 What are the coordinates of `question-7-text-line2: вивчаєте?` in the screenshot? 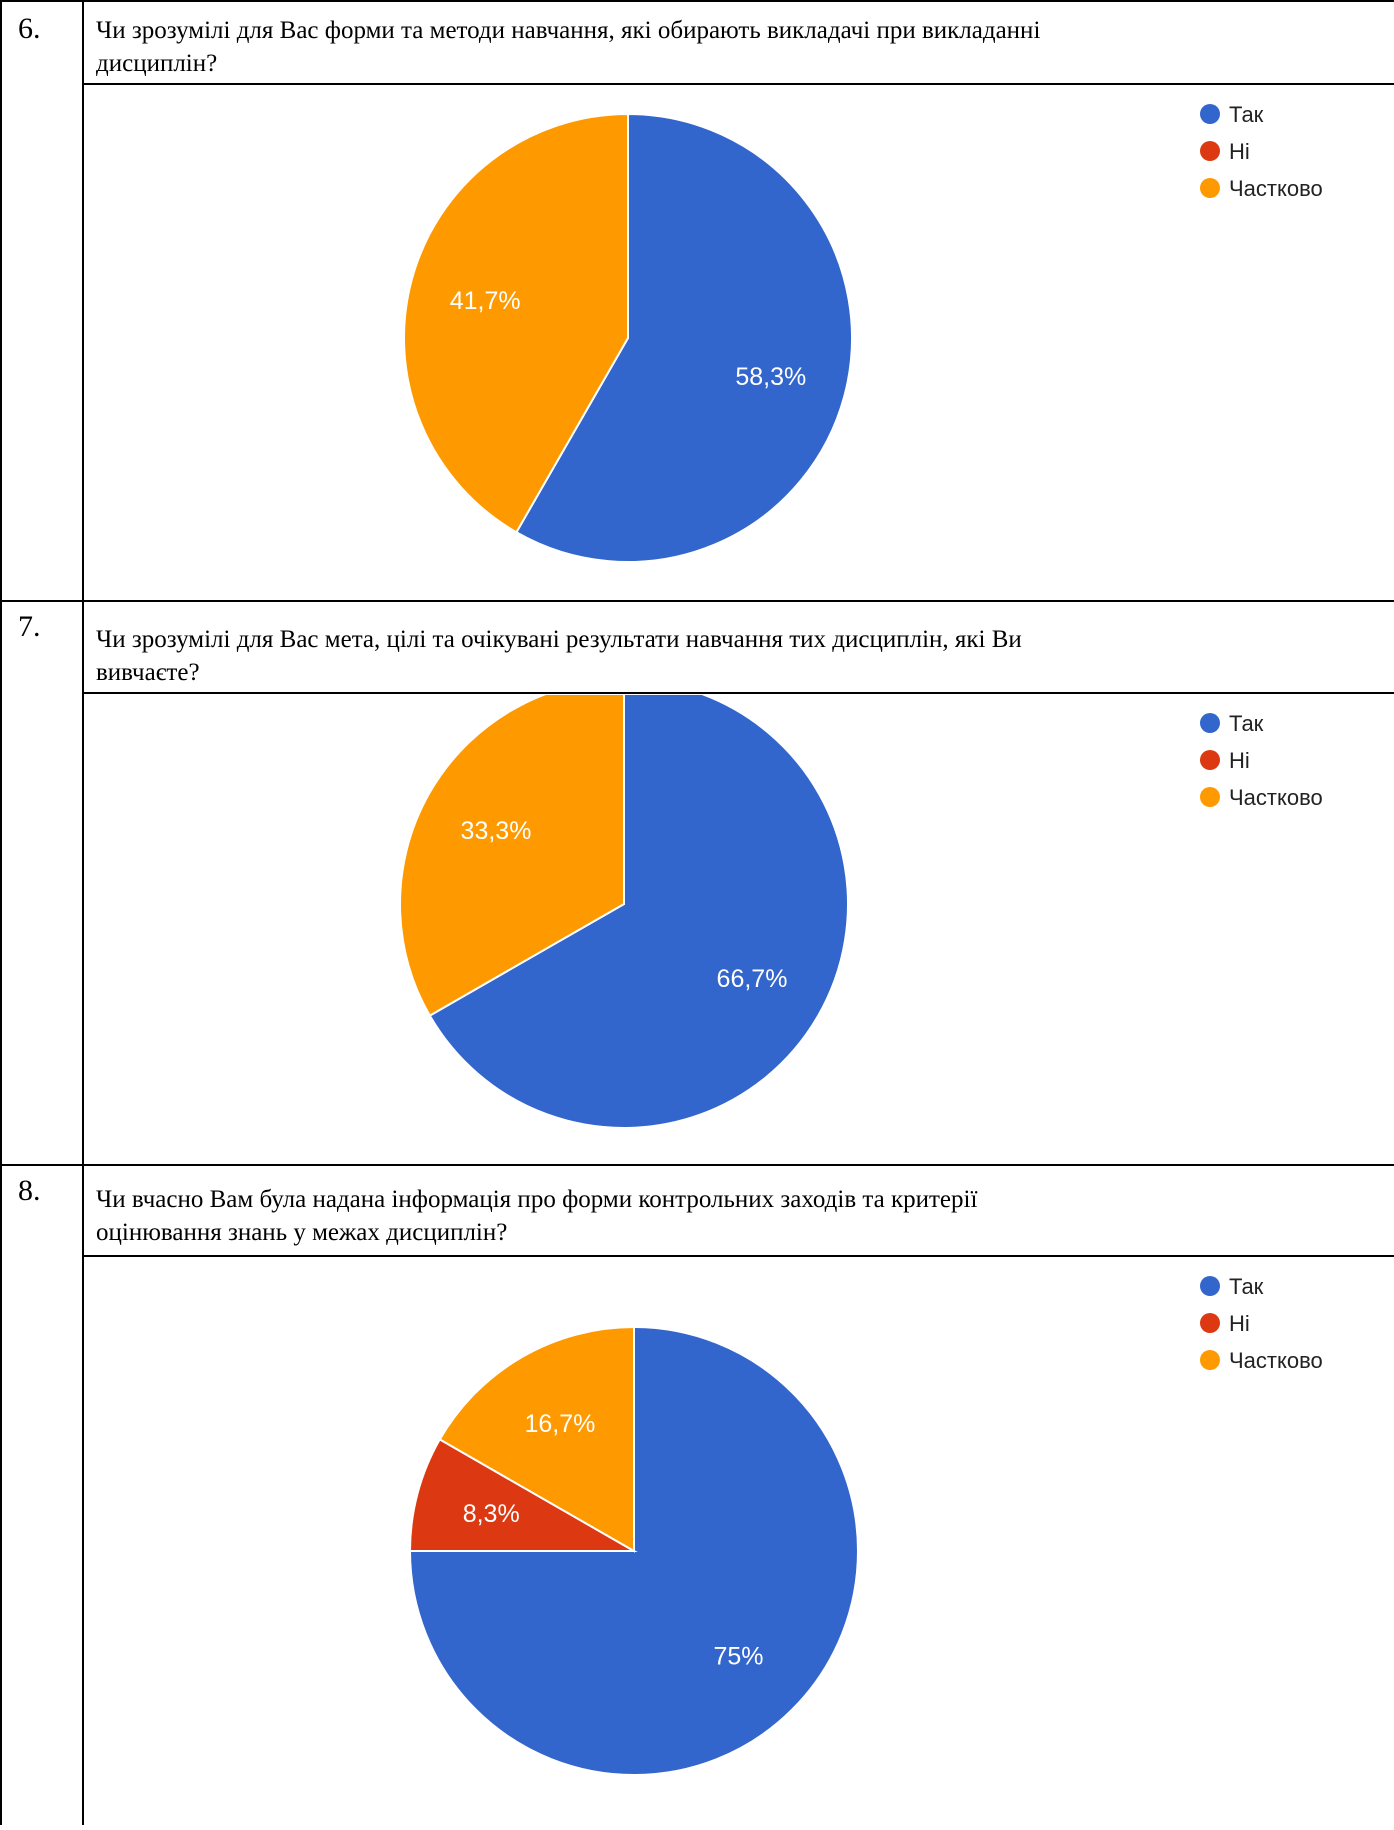 It's located at (148, 672).